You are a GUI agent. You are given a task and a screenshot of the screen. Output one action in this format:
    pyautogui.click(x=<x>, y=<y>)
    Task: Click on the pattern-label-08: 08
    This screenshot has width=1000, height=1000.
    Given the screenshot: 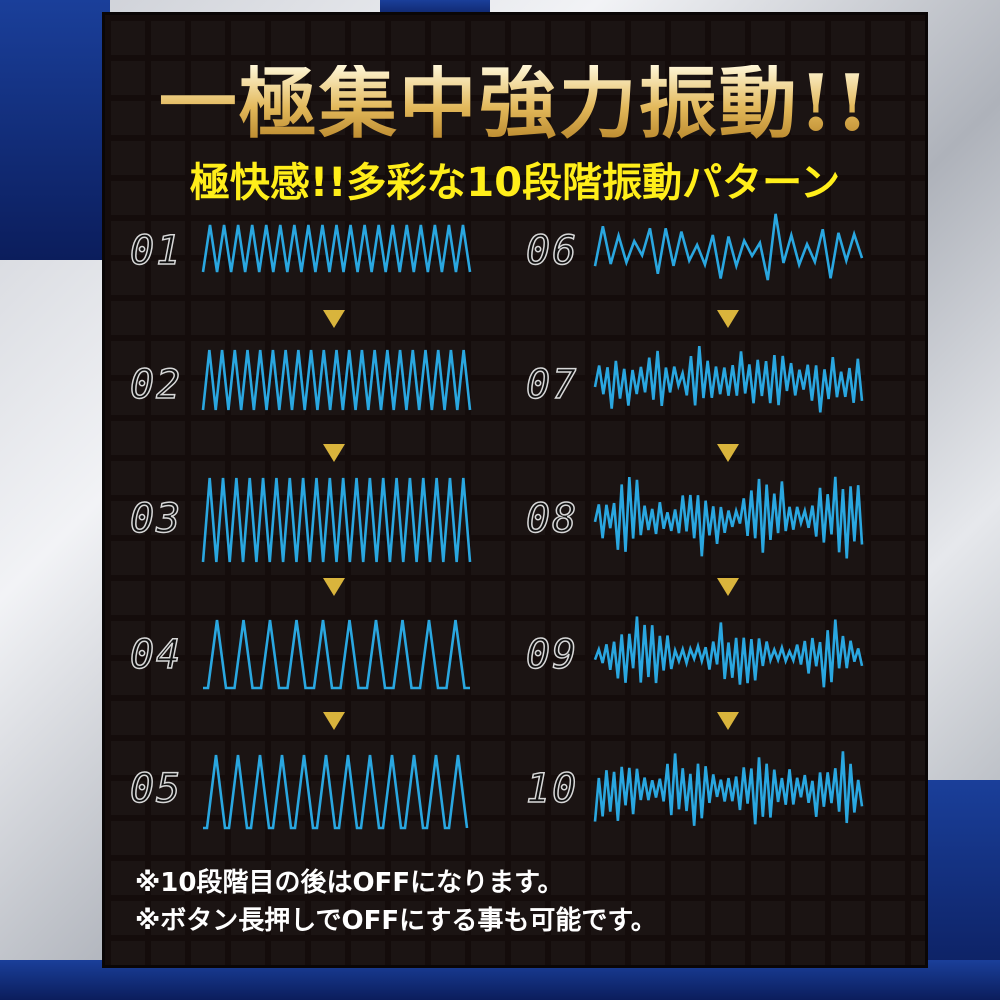 What is the action you would take?
    pyautogui.click(x=552, y=519)
    